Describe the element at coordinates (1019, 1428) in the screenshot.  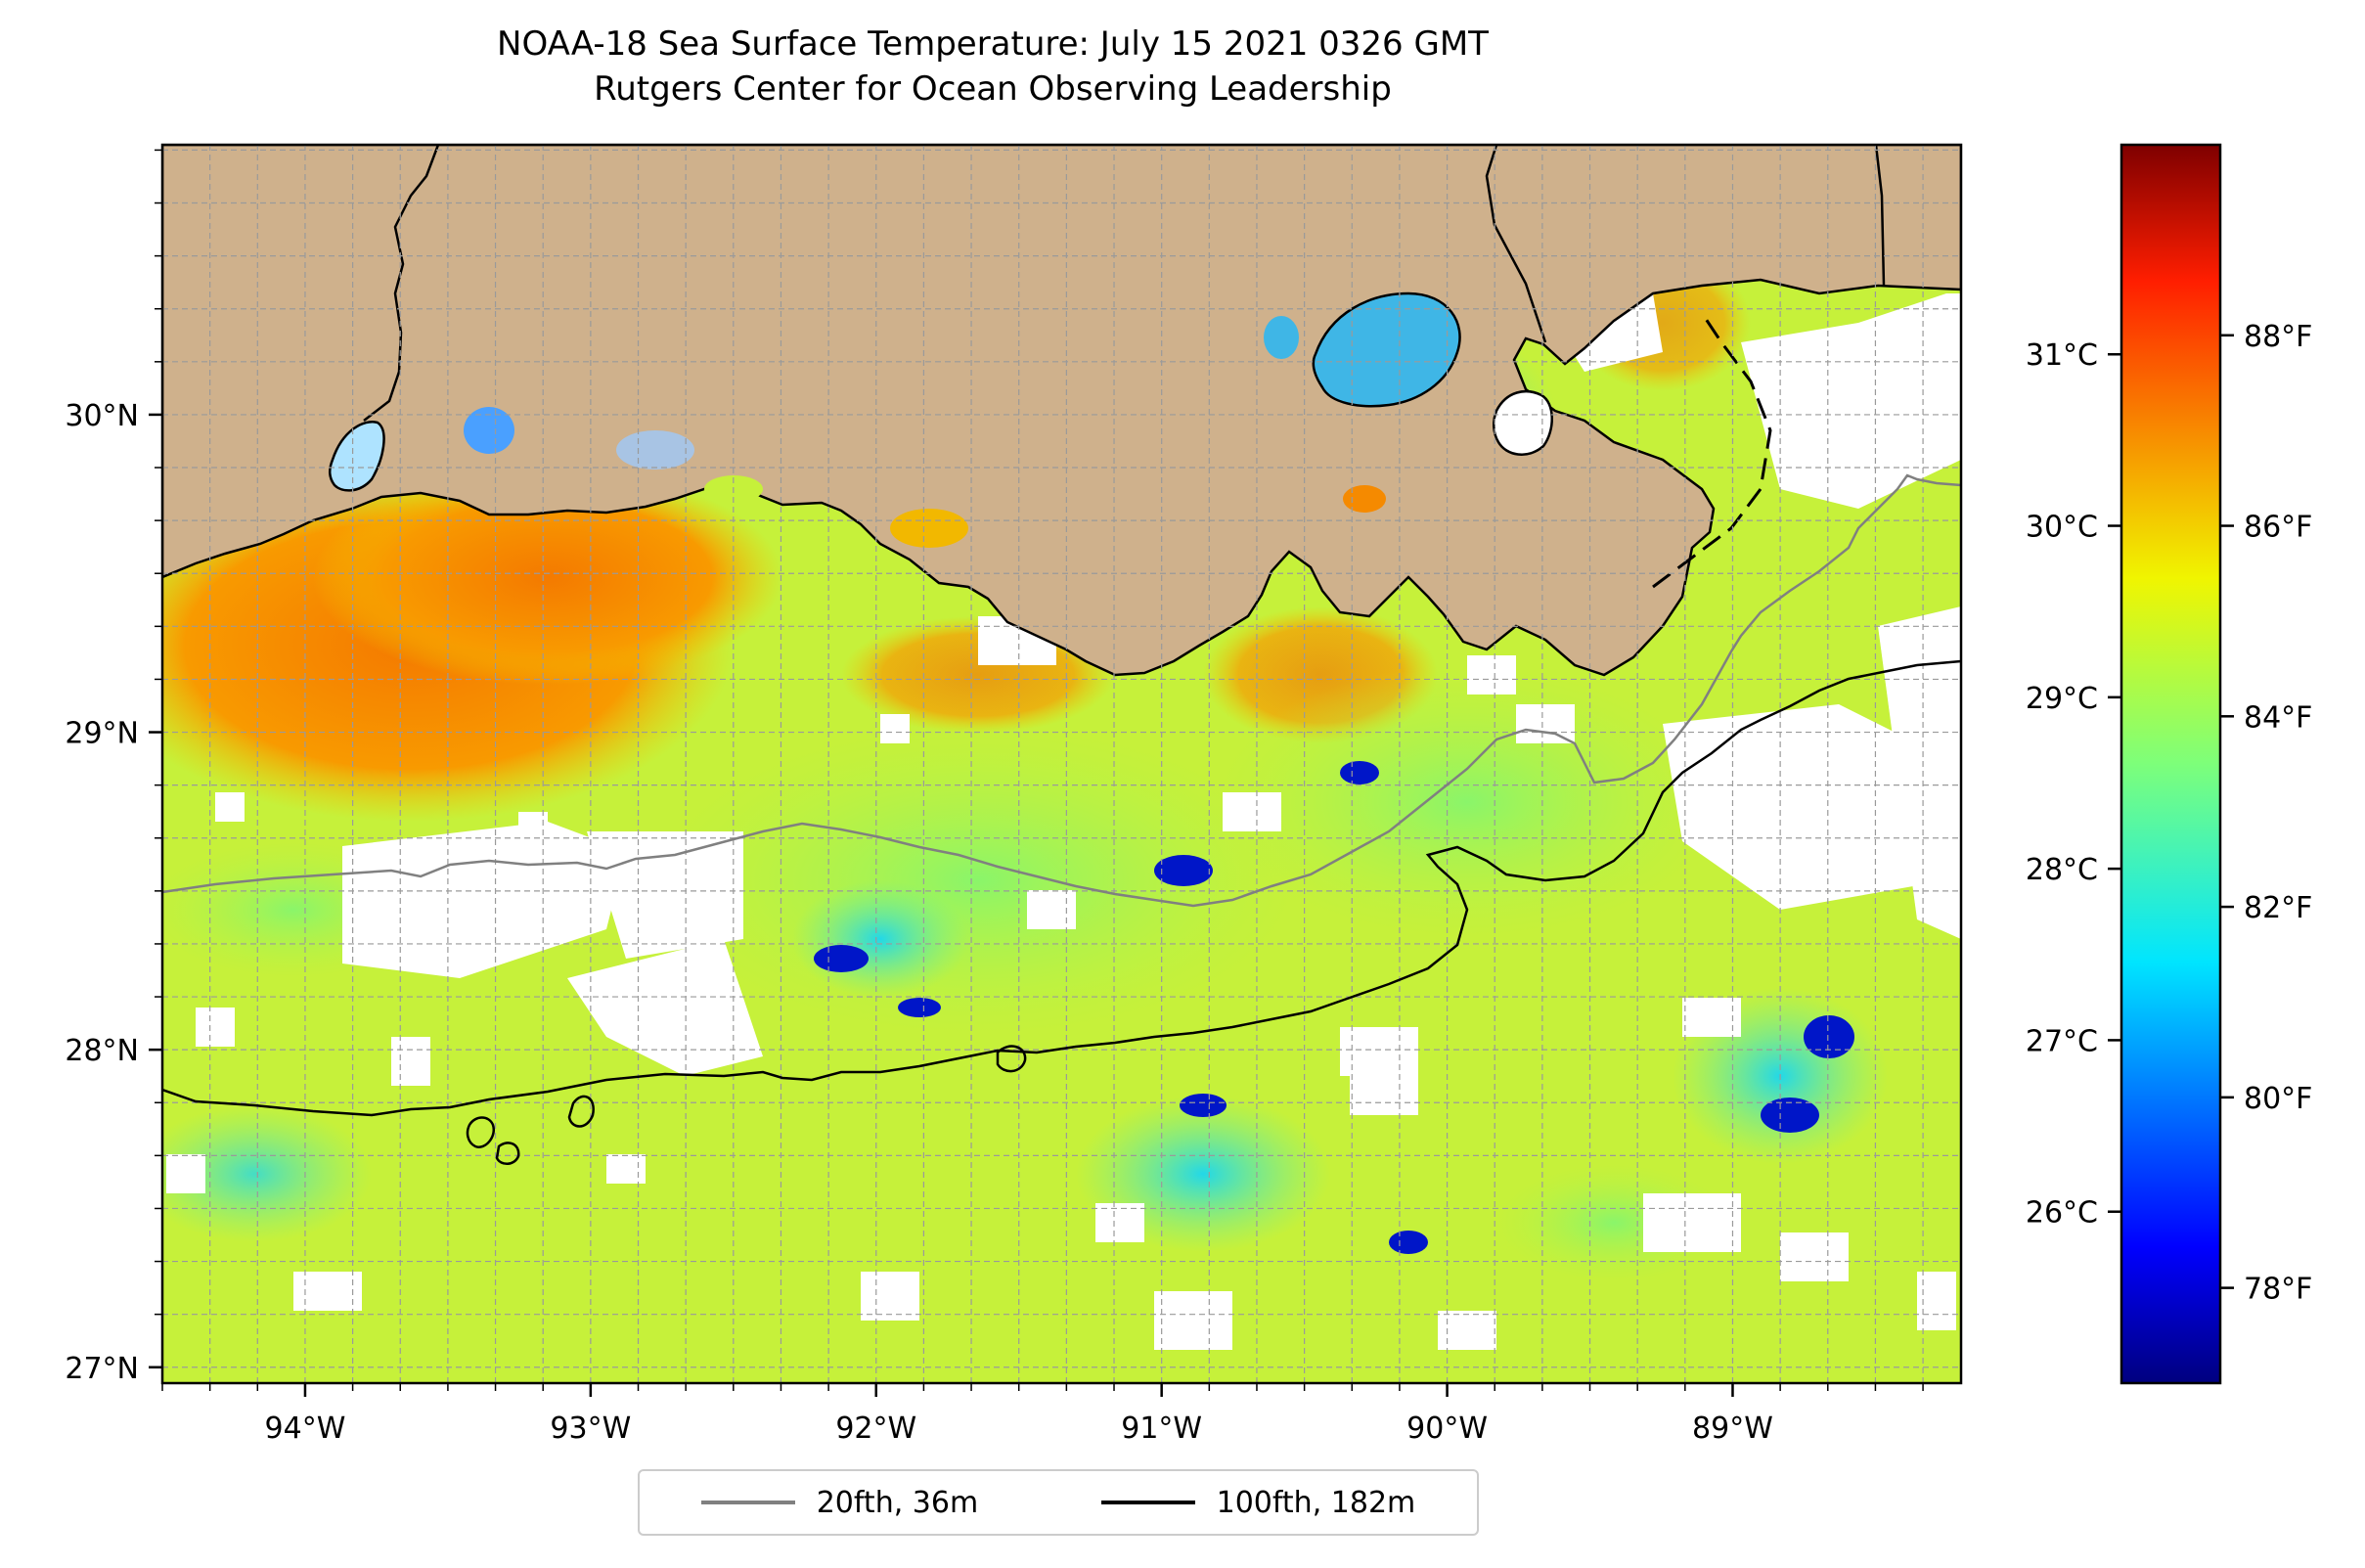
I see `longitude-labels: 94°W 93°W 92°W 91°W 90°W 89°W` at that location.